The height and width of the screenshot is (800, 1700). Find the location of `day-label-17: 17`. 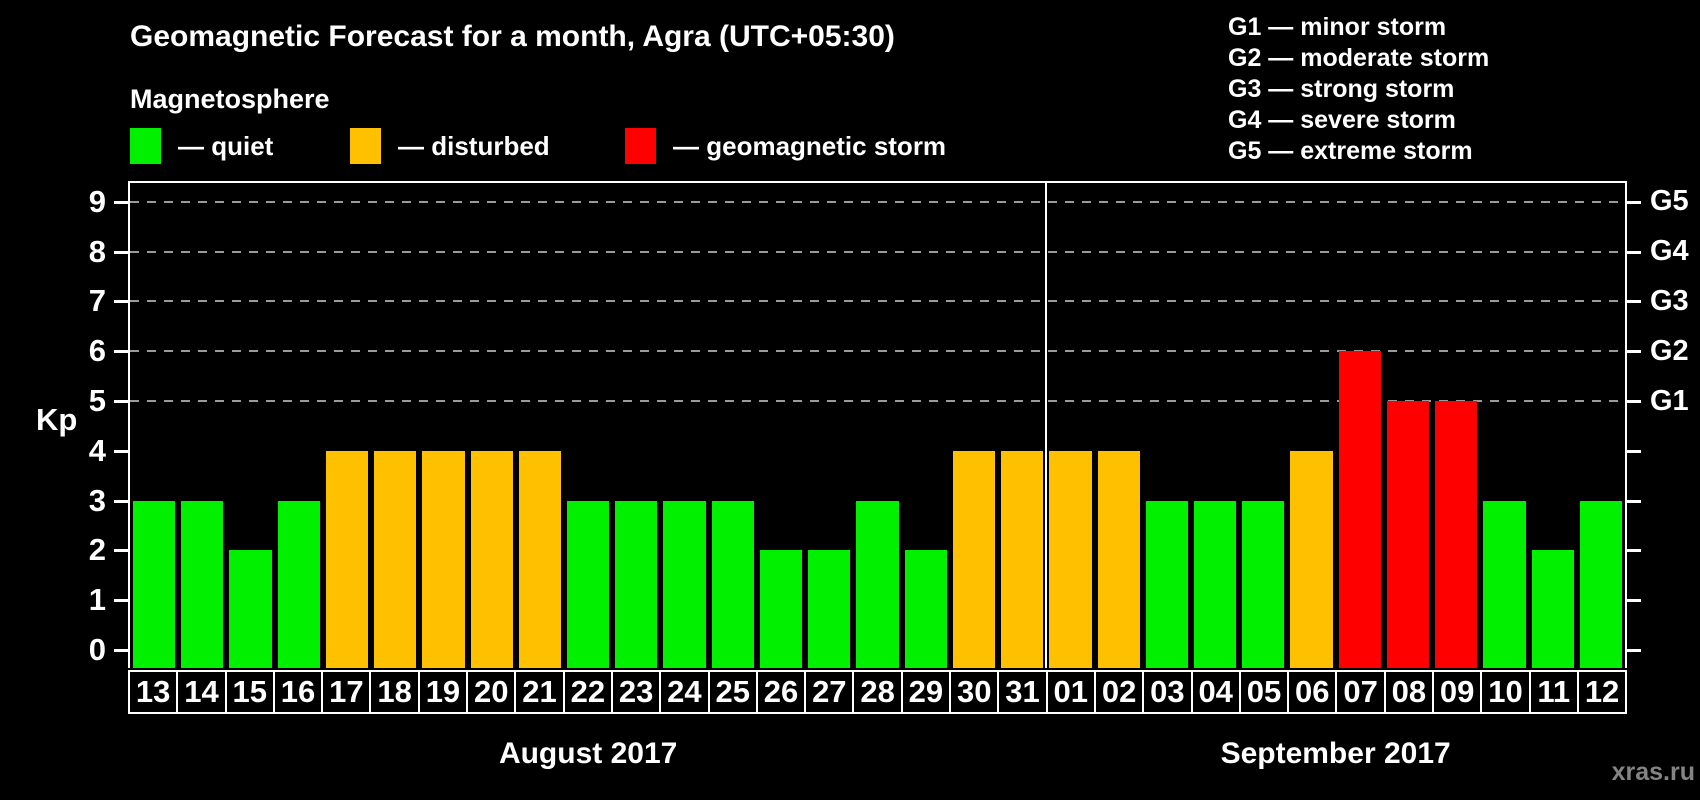

day-label-17: 17 is located at coordinates (347, 692).